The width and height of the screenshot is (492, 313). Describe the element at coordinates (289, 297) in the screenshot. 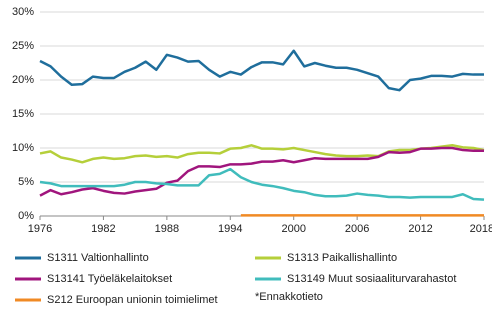

I see `annotation: *Ennakkotieto` at that location.